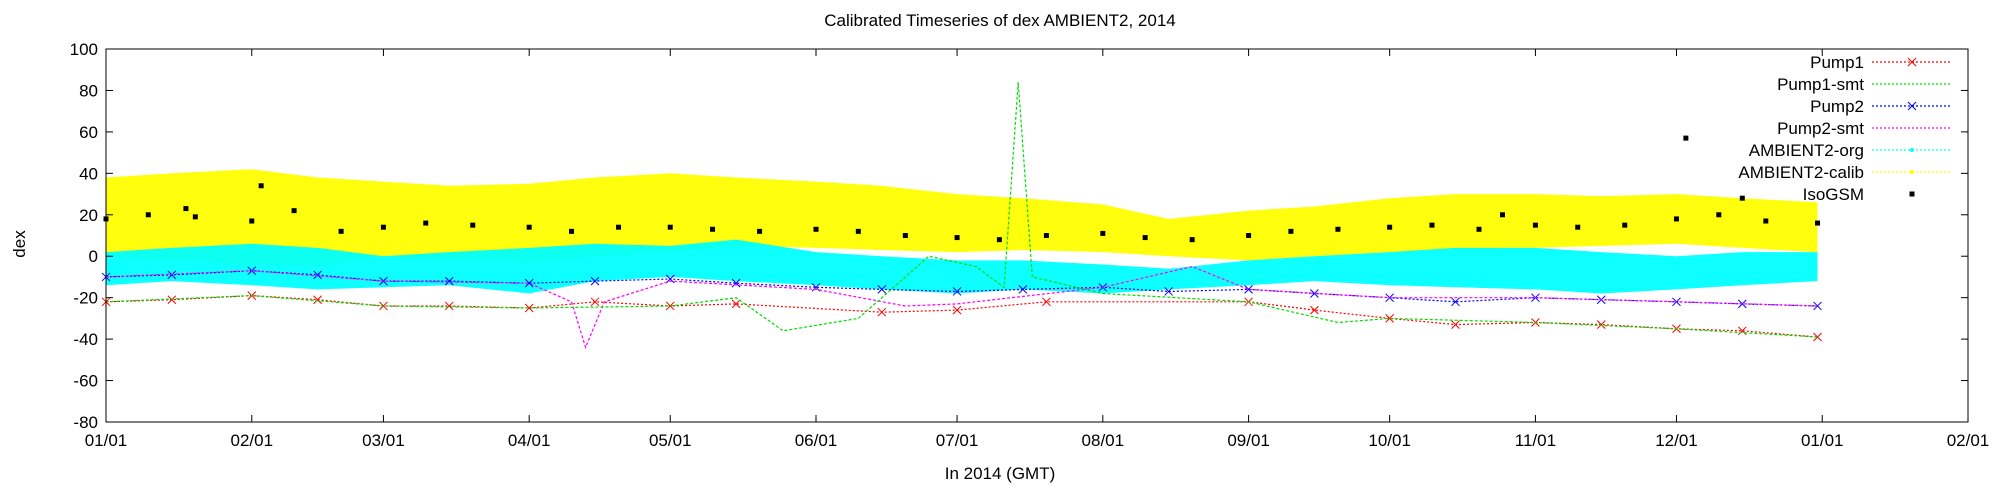 The height and width of the screenshot is (495, 1993). I want to click on legend-label: Pump1-smt, so click(1820, 84).